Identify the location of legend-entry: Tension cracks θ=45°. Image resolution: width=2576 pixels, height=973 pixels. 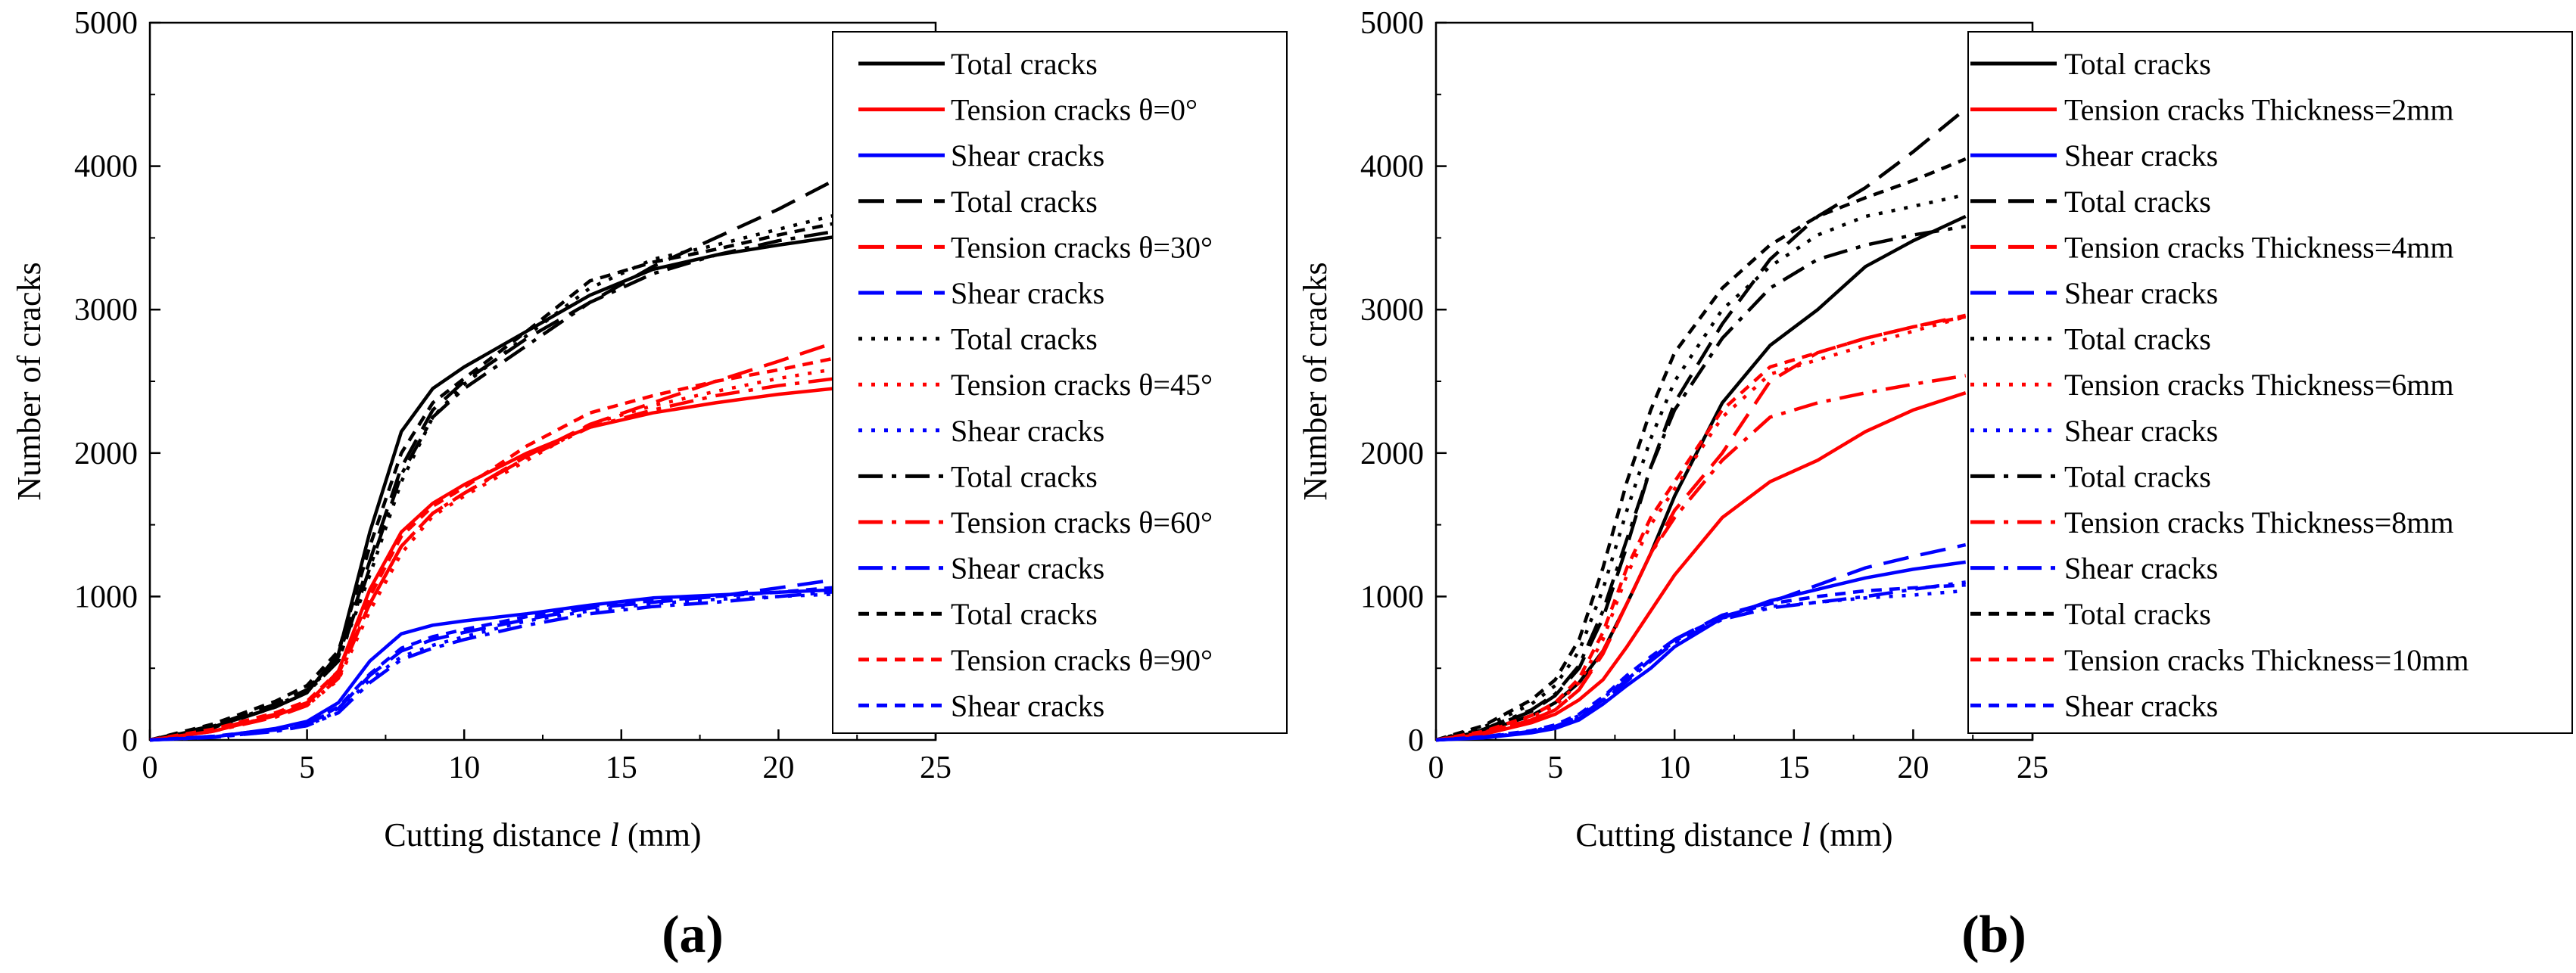
(1082, 385).